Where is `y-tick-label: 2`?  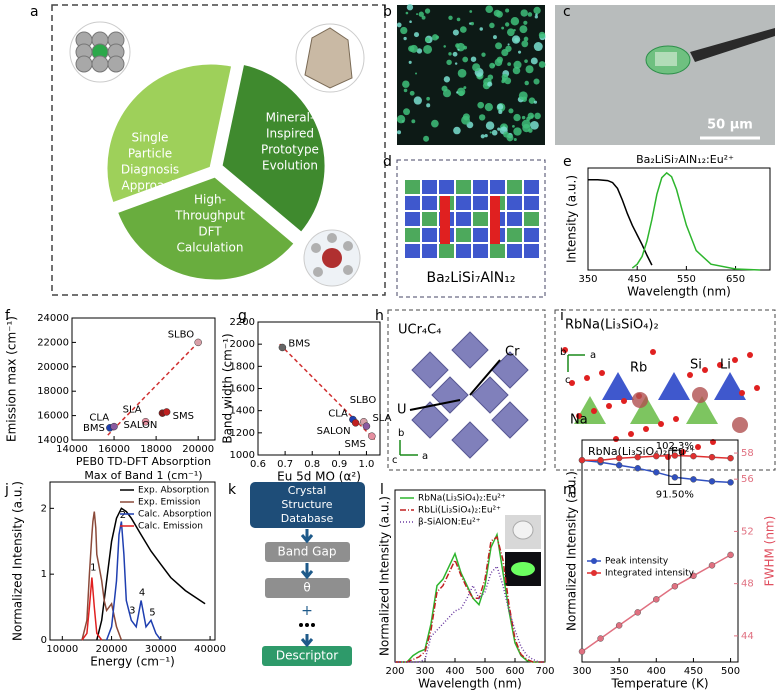
y-tick-label: 2 is located at coordinates (44, 508).